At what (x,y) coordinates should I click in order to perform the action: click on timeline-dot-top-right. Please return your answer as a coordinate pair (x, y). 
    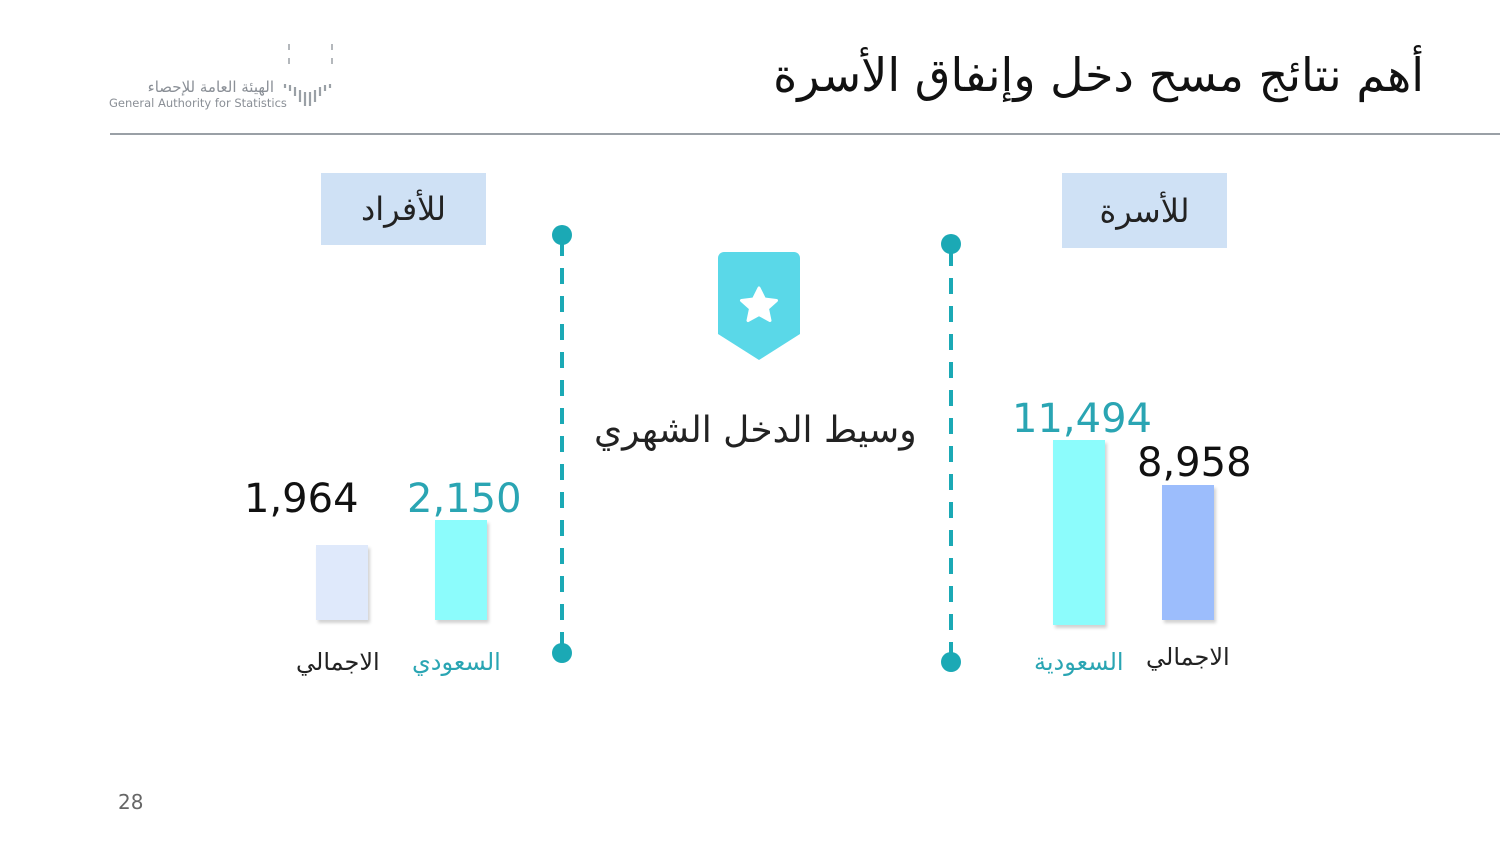
    Looking at the image, I should click on (951, 244).